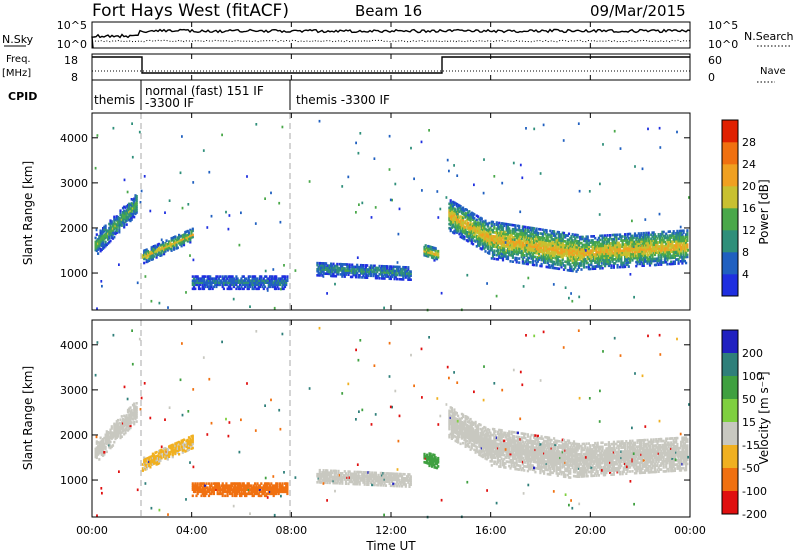 This screenshot has height=554, width=800. I want to click on power-ytick-label-1: 1000, so click(74, 273).